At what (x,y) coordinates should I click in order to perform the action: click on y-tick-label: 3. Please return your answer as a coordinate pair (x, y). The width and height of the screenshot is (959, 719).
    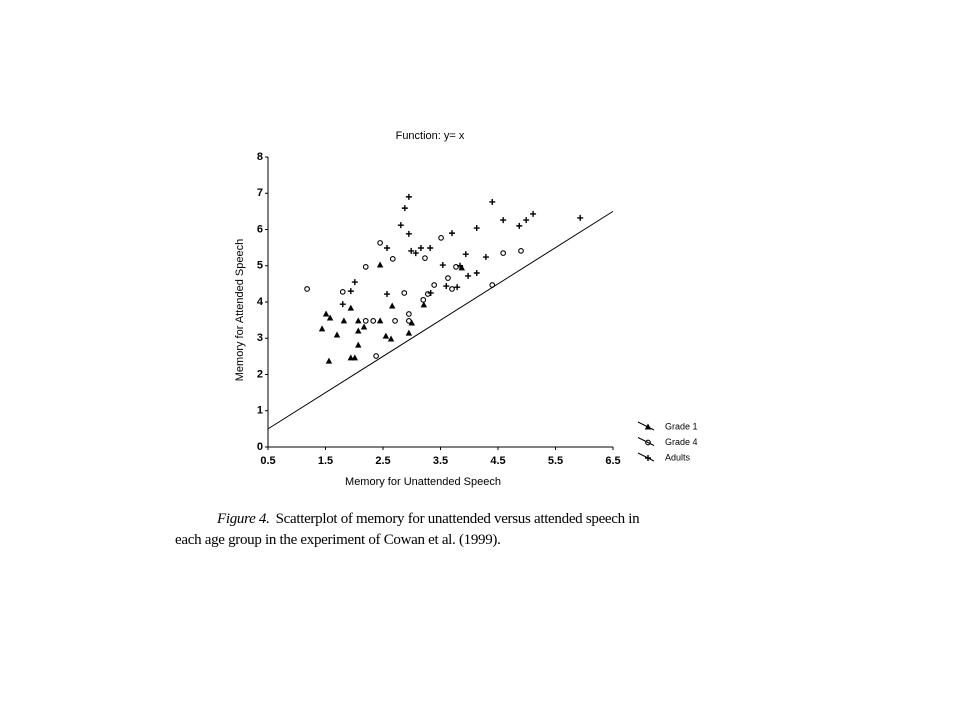
    Looking at the image, I should click on (260, 338).